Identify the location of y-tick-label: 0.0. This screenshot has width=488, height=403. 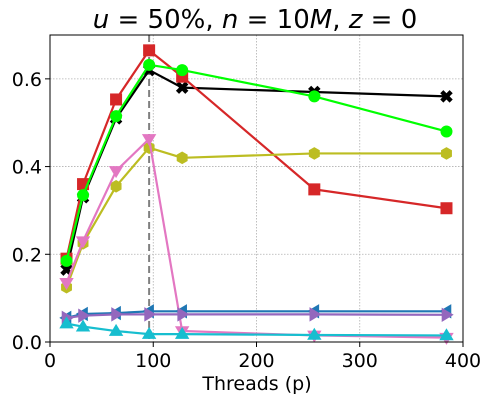
(27, 343).